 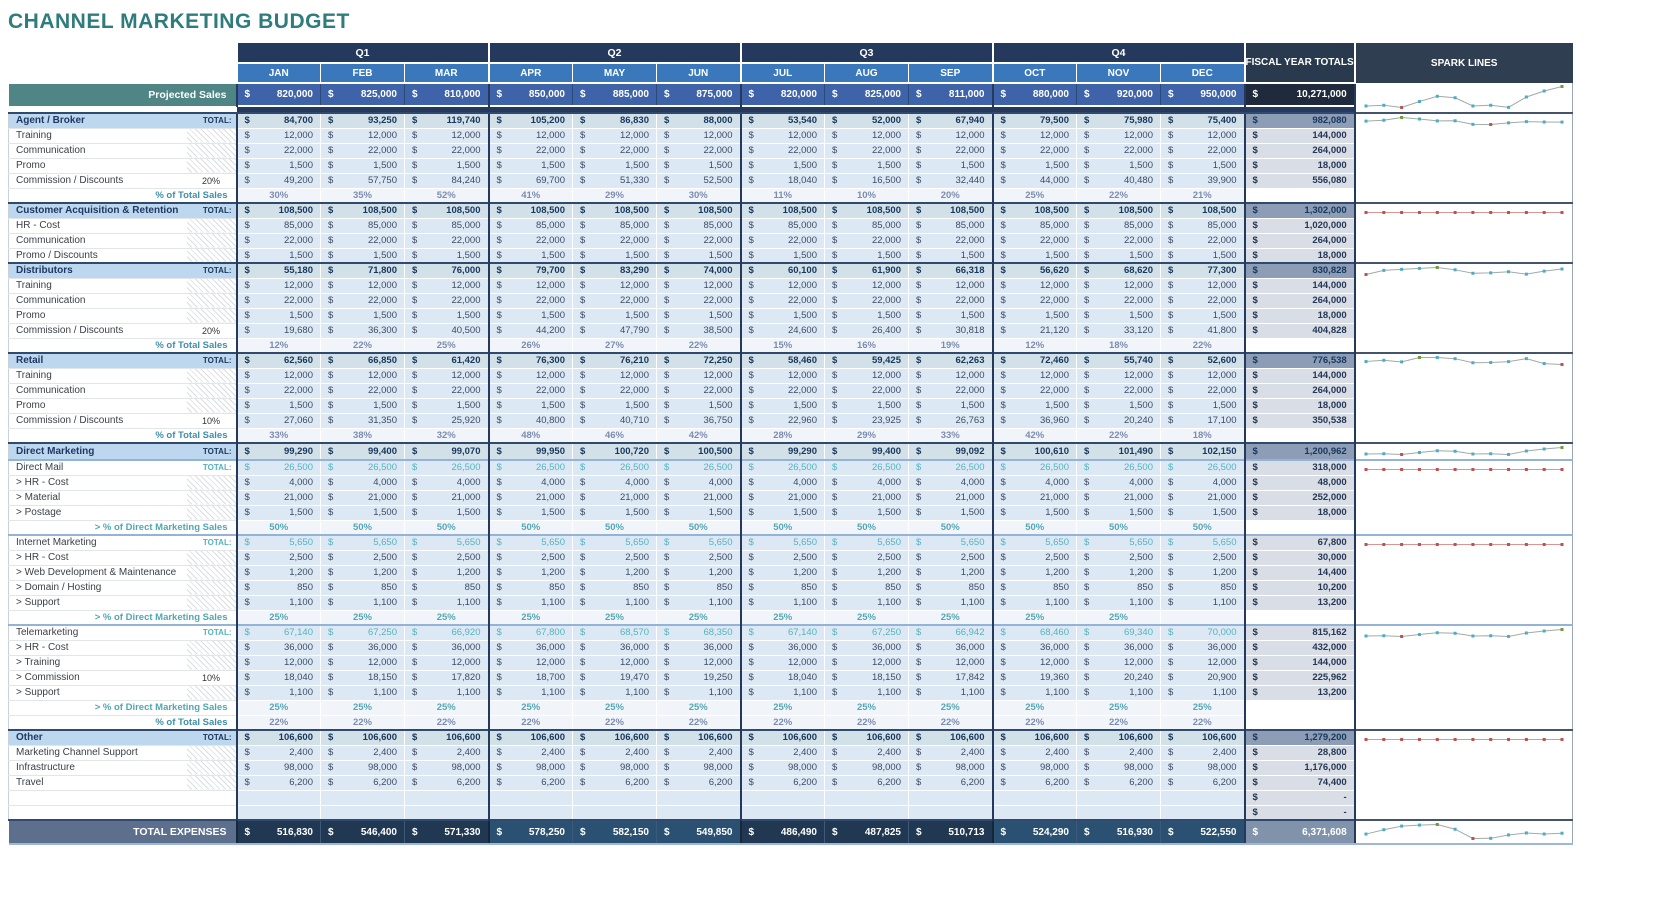 I want to click on value-cell: $1,200, so click(x=278, y=573).